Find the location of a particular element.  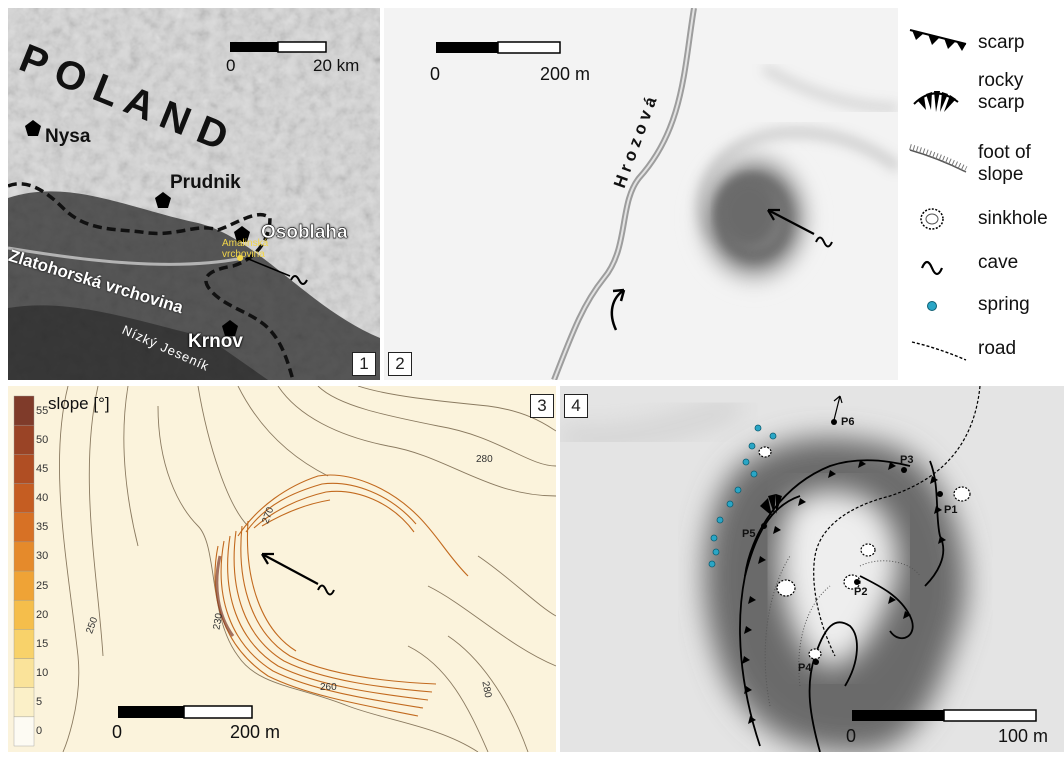

map-legend: scarp rocky scarp foot of slope sinkhole is located at coordinates (982, 194).